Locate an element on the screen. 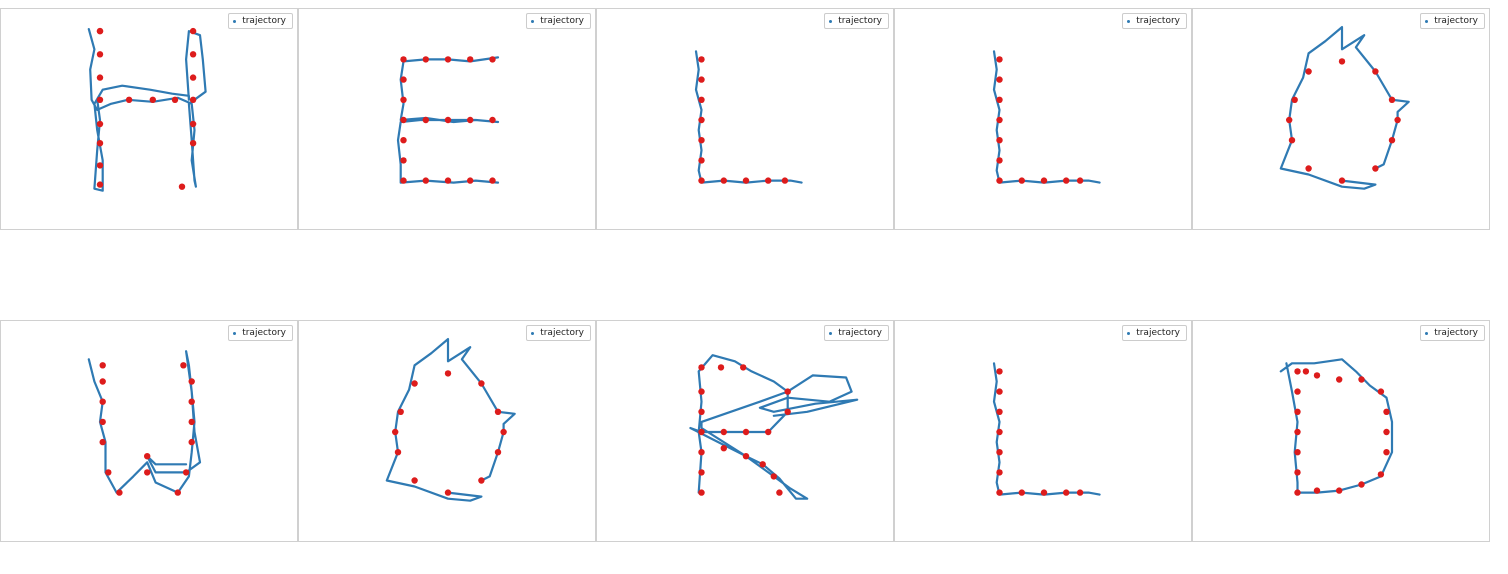 The height and width of the screenshot is (574, 1508). chart-panel-r-7: trajectory is located at coordinates (745, 431).